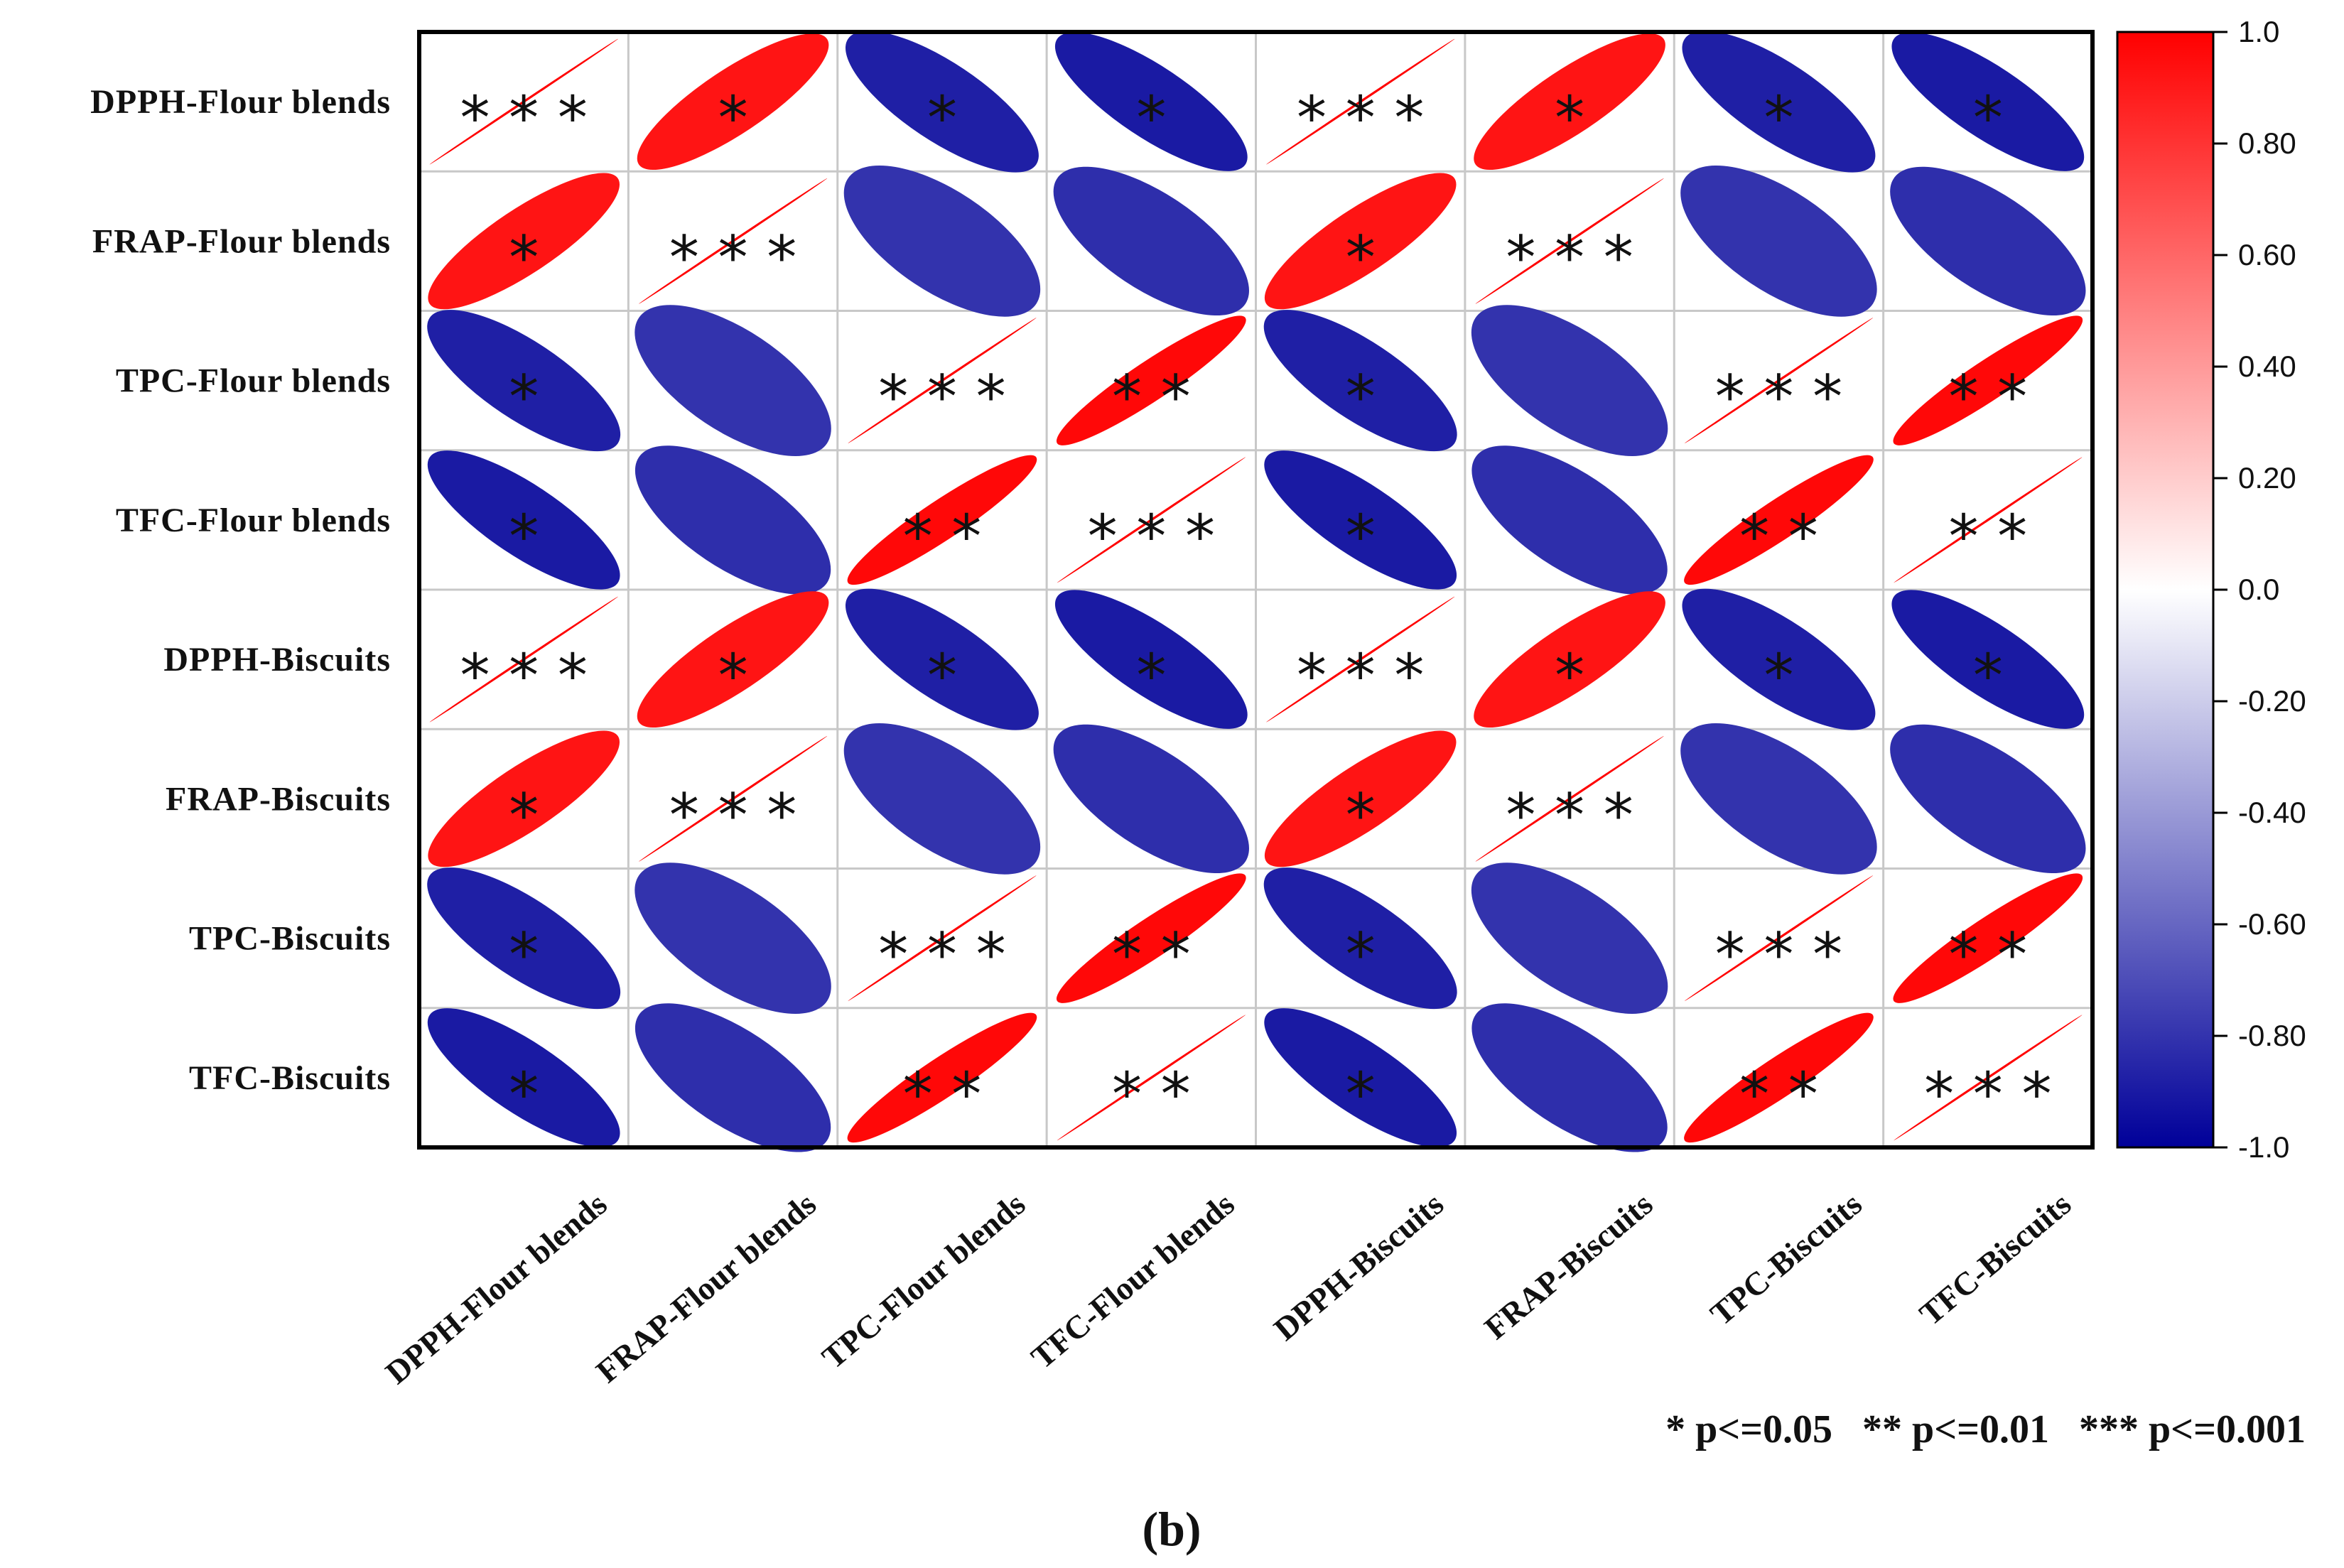  What do you see at coordinates (278, 799) in the screenshot?
I see `row-label: FRAP-Biscuits` at bounding box center [278, 799].